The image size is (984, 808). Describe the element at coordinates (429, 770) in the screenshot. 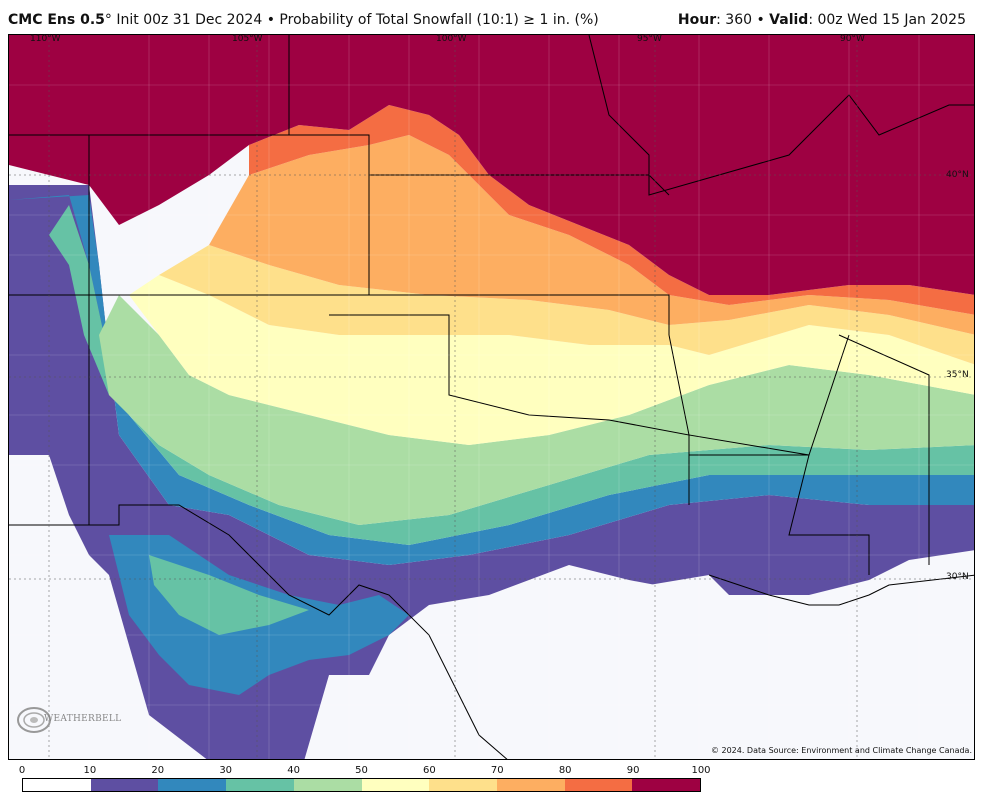

I see `colorbar-tick-60: 60` at that location.